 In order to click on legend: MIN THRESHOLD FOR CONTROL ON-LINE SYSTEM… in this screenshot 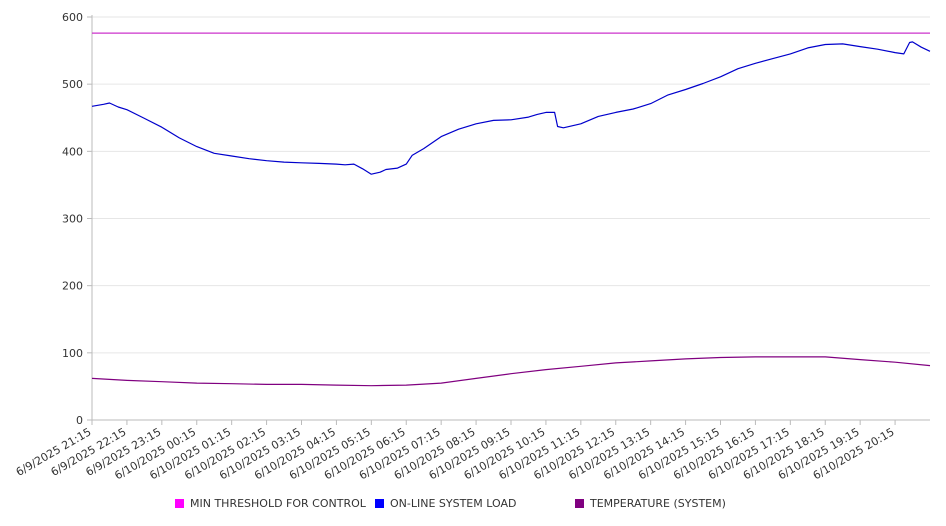, I will do `click(473, 507)`.